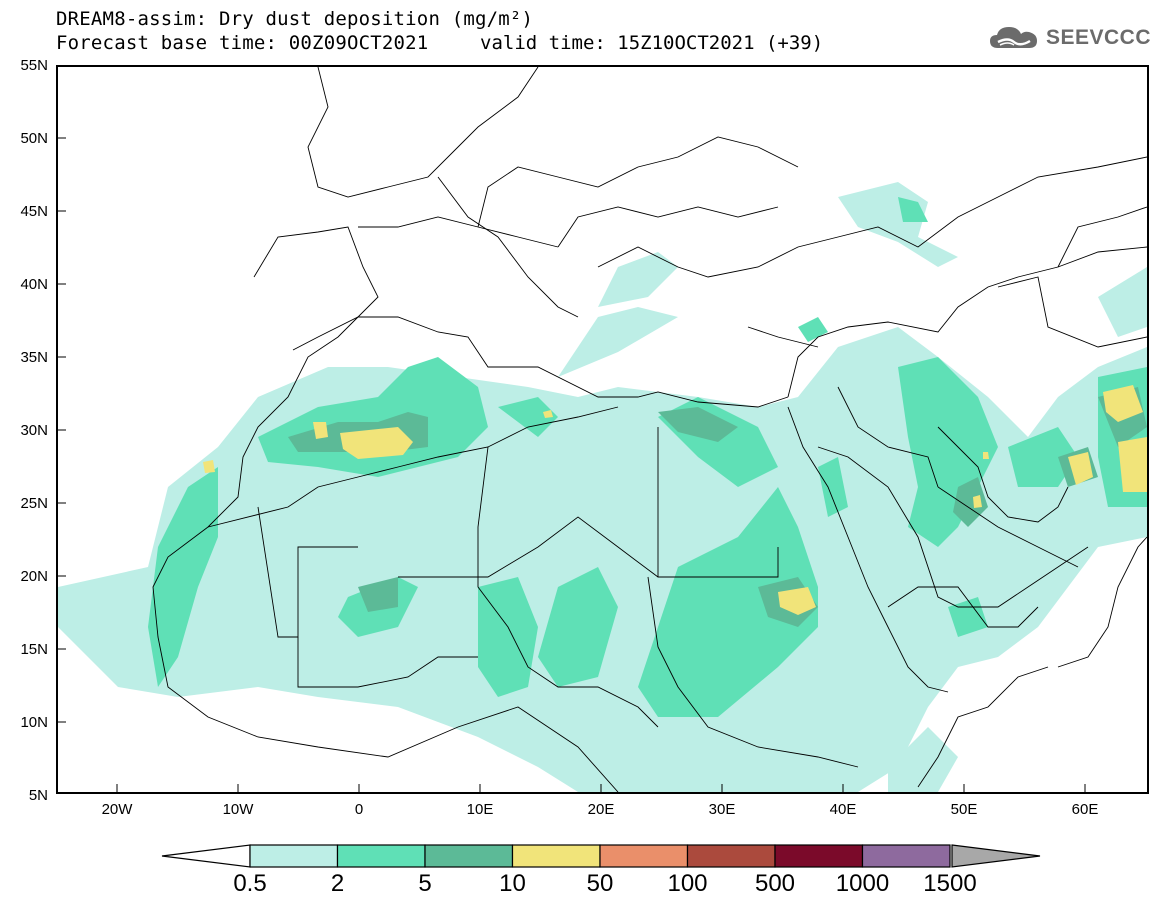 Image resolution: width=1165 pixels, height=907 pixels. I want to click on lat-label: 10N, so click(34, 722).